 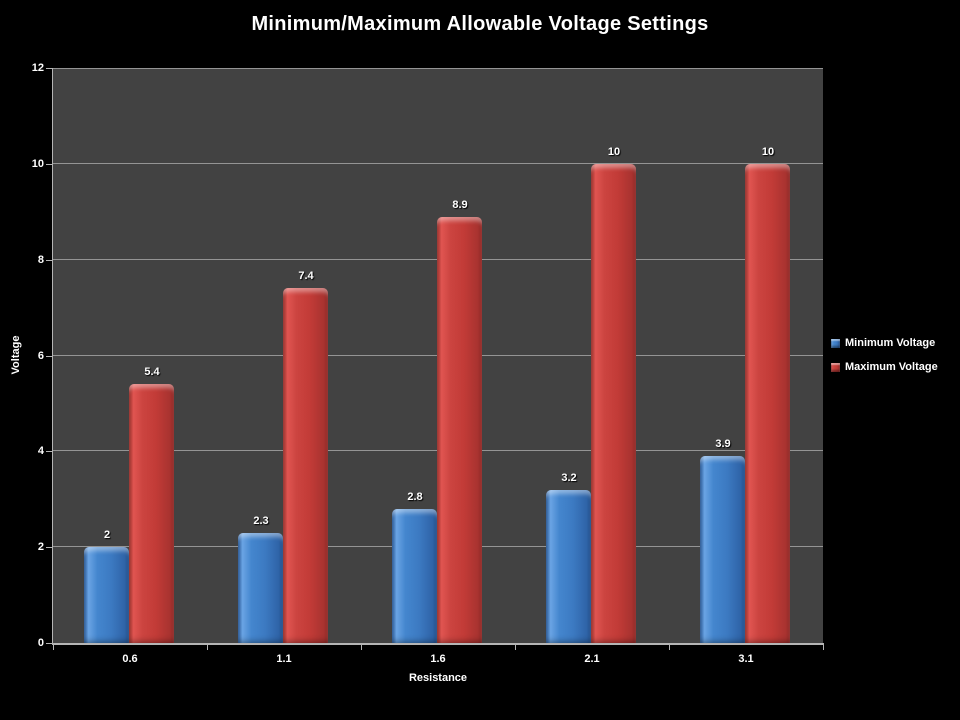 What do you see at coordinates (305, 465) in the screenshot?
I see `bar-maximum-voltage-1.1` at bounding box center [305, 465].